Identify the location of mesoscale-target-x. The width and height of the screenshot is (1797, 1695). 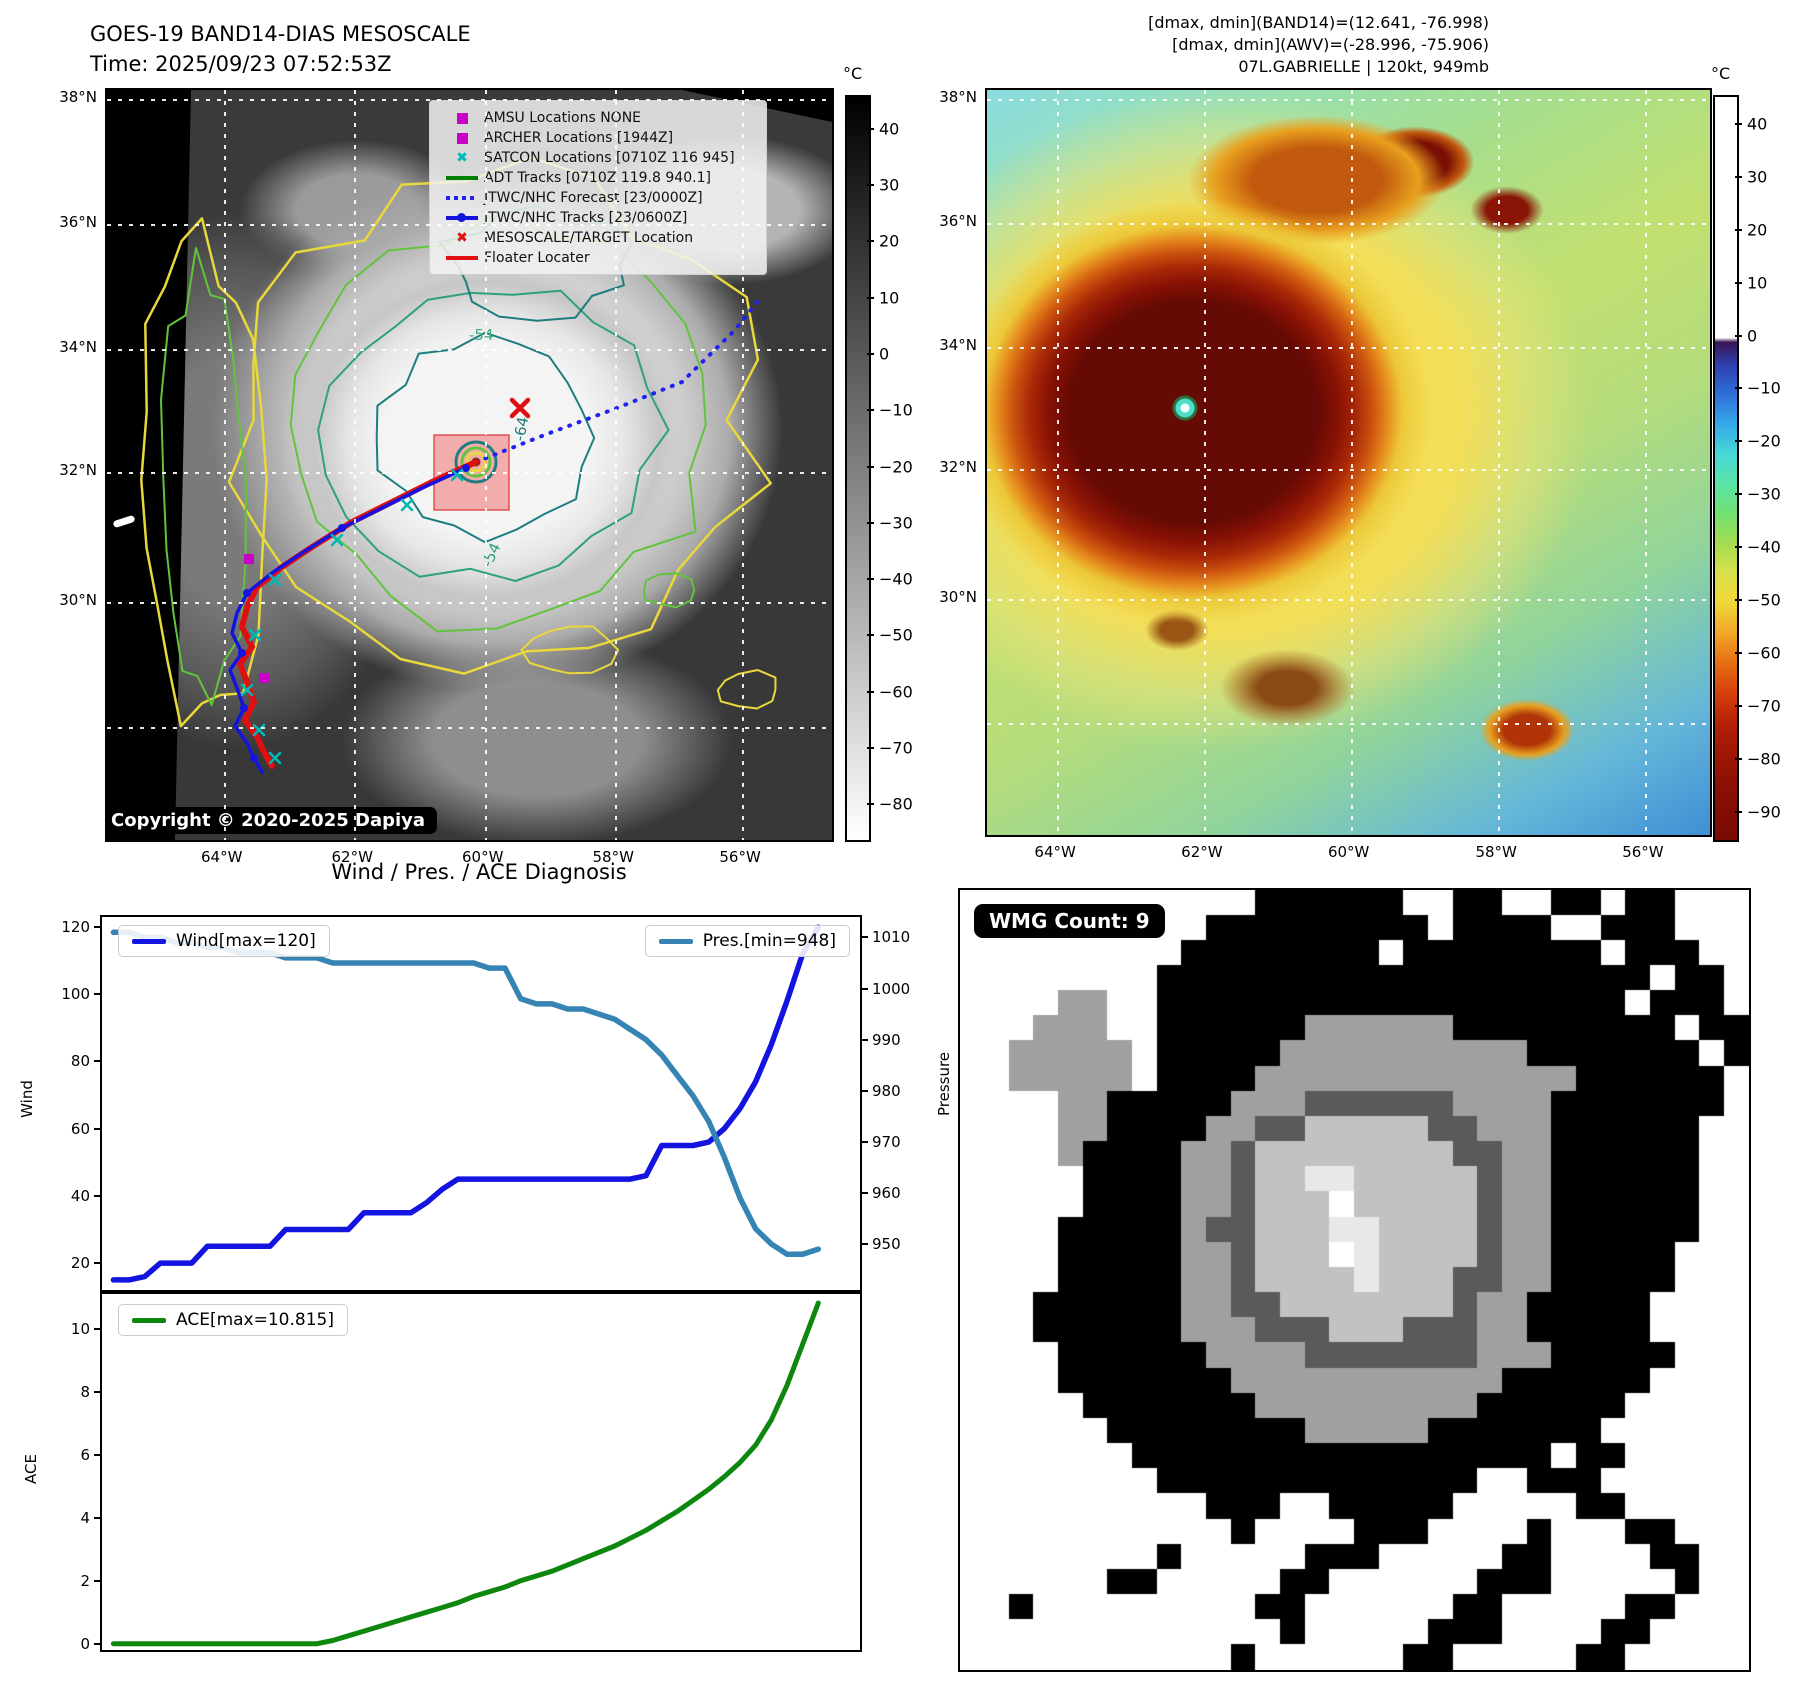
(520, 408).